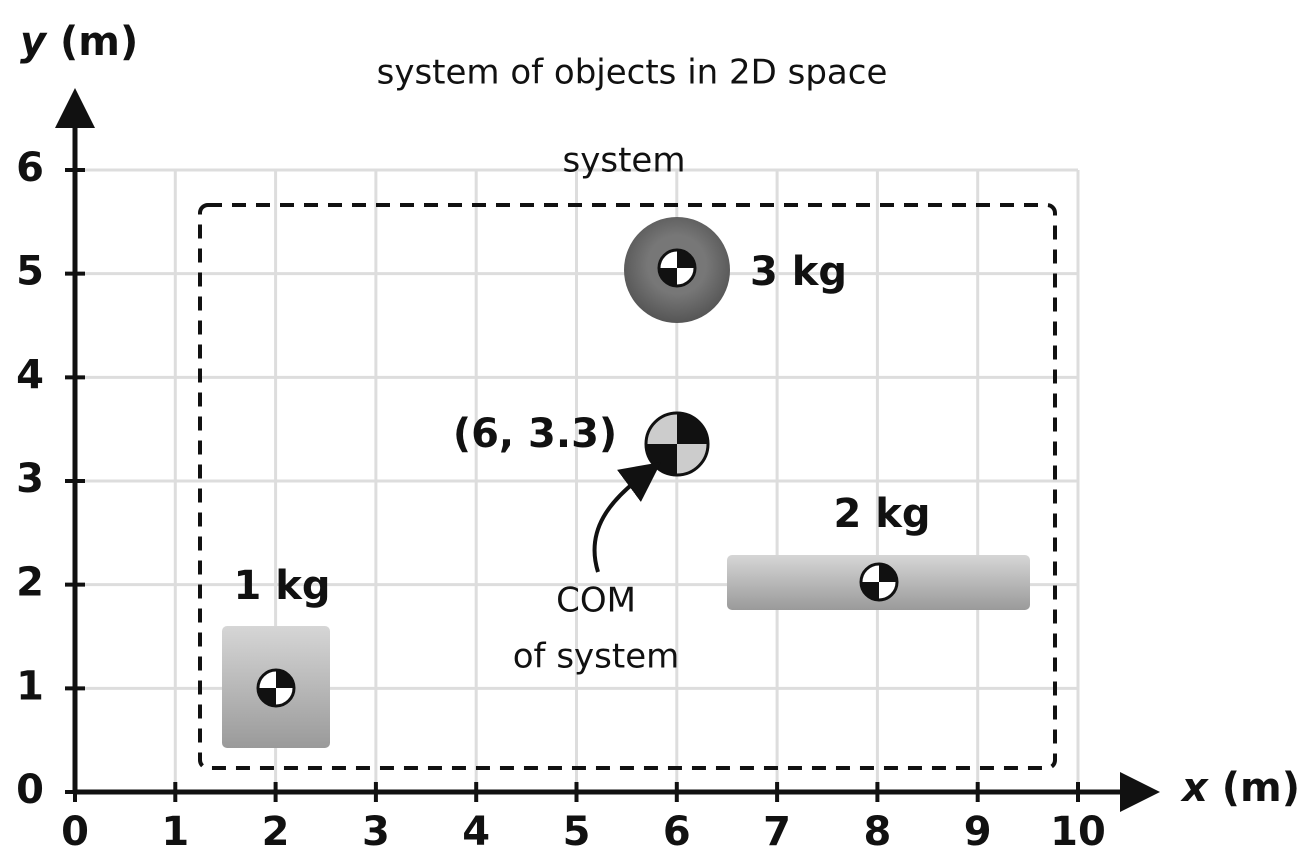  Describe the element at coordinates (376, 832) in the screenshot. I see `x-tick-label: 3` at that location.